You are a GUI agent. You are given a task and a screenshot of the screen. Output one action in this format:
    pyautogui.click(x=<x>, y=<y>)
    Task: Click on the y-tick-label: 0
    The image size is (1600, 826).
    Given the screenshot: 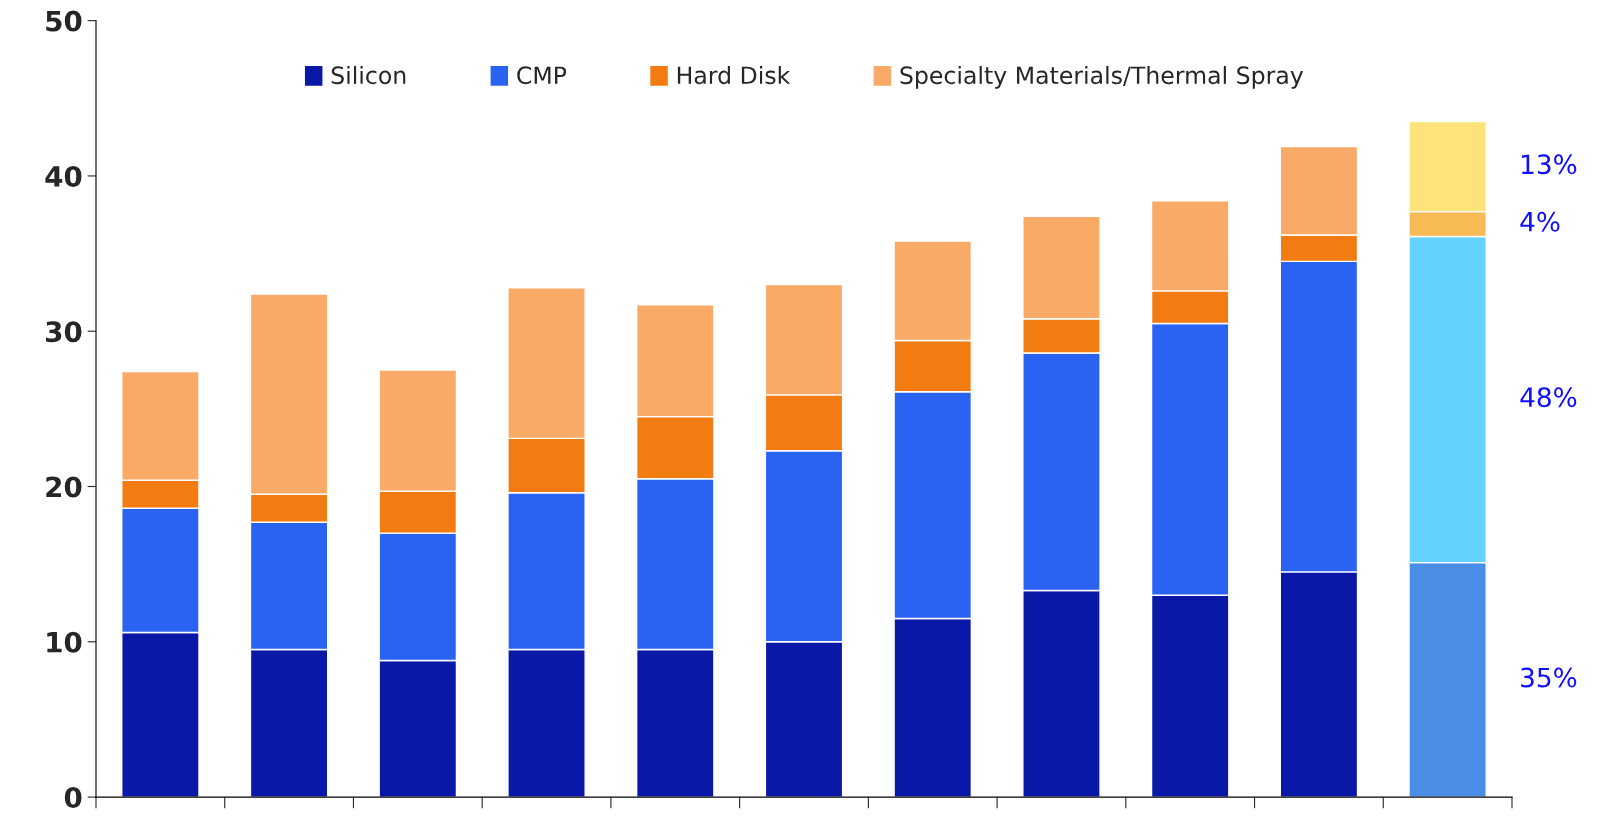 What is the action you would take?
    pyautogui.click(x=73, y=798)
    